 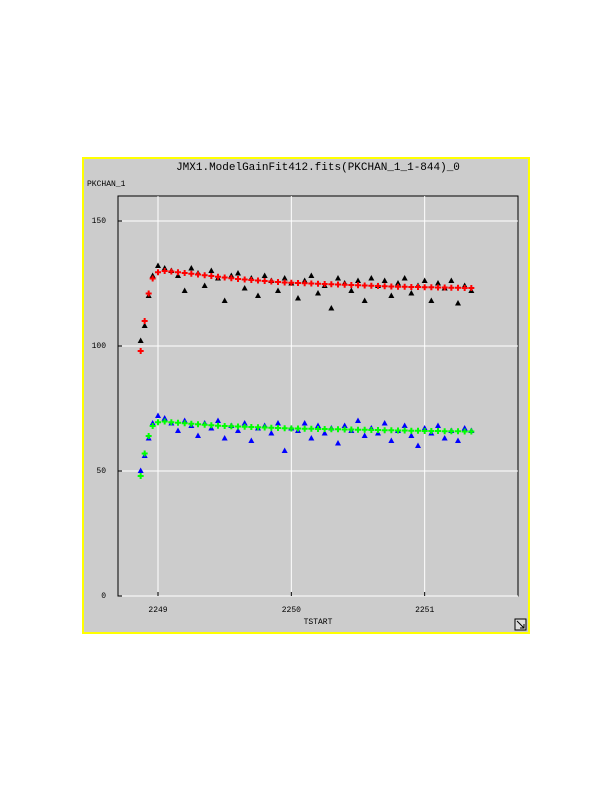 I want to click on resize-arrow, so click(x=520, y=624).